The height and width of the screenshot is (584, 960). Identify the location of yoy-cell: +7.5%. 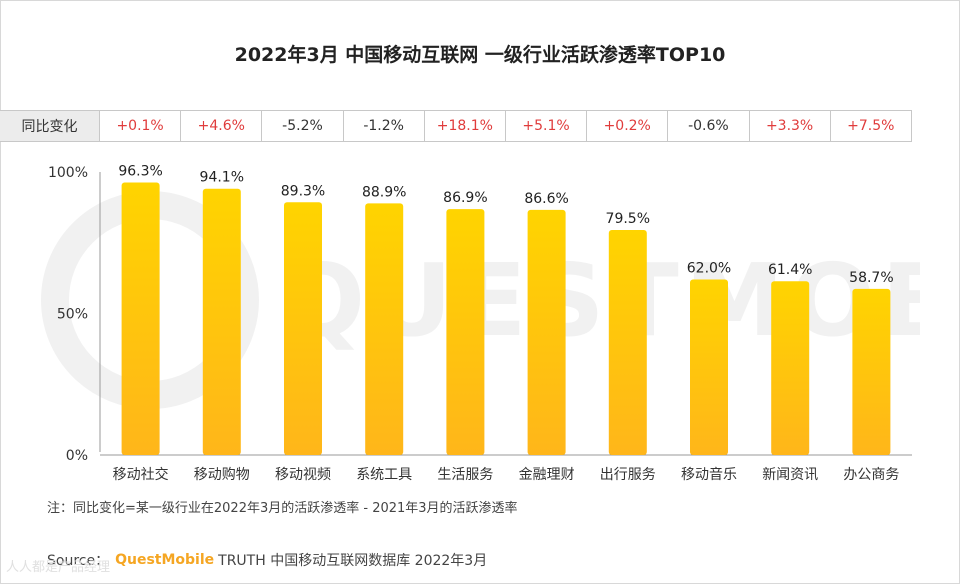
(871, 126).